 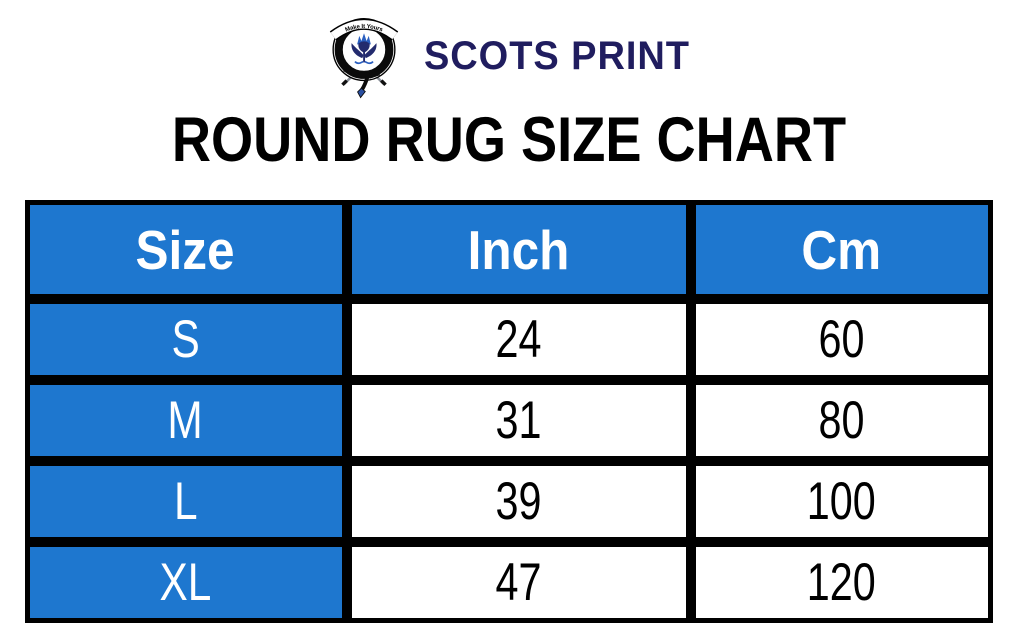 I want to click on column-header-inch: Inch, so click(x=518, y=249).